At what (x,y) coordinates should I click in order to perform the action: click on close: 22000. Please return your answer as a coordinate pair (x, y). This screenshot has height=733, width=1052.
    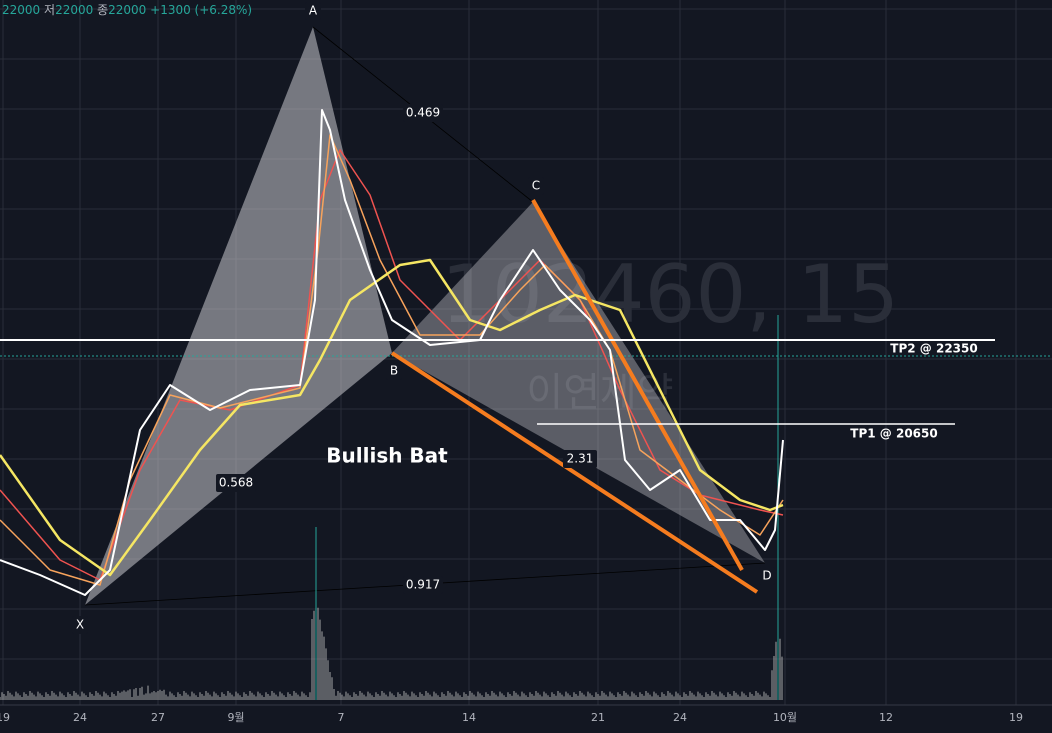
    Looking at the image, I should click on (127, 10).